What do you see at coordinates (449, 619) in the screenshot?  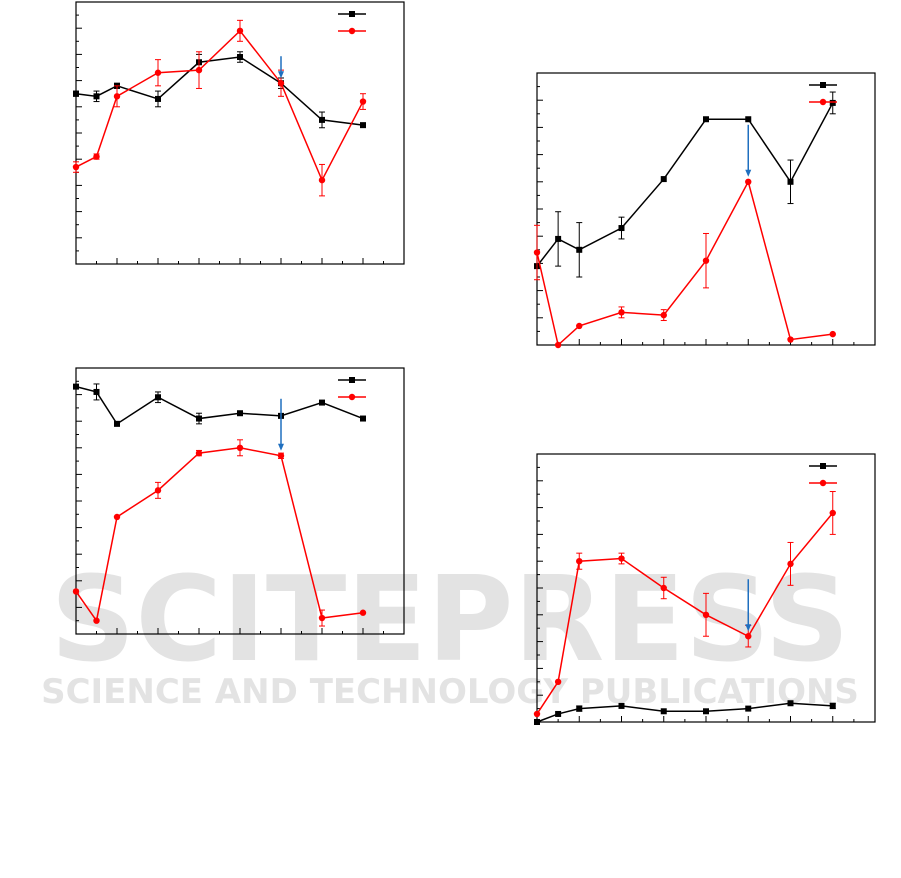 I see `watermark-brand: SCITEPRESS` at bounding box center [449, 619].